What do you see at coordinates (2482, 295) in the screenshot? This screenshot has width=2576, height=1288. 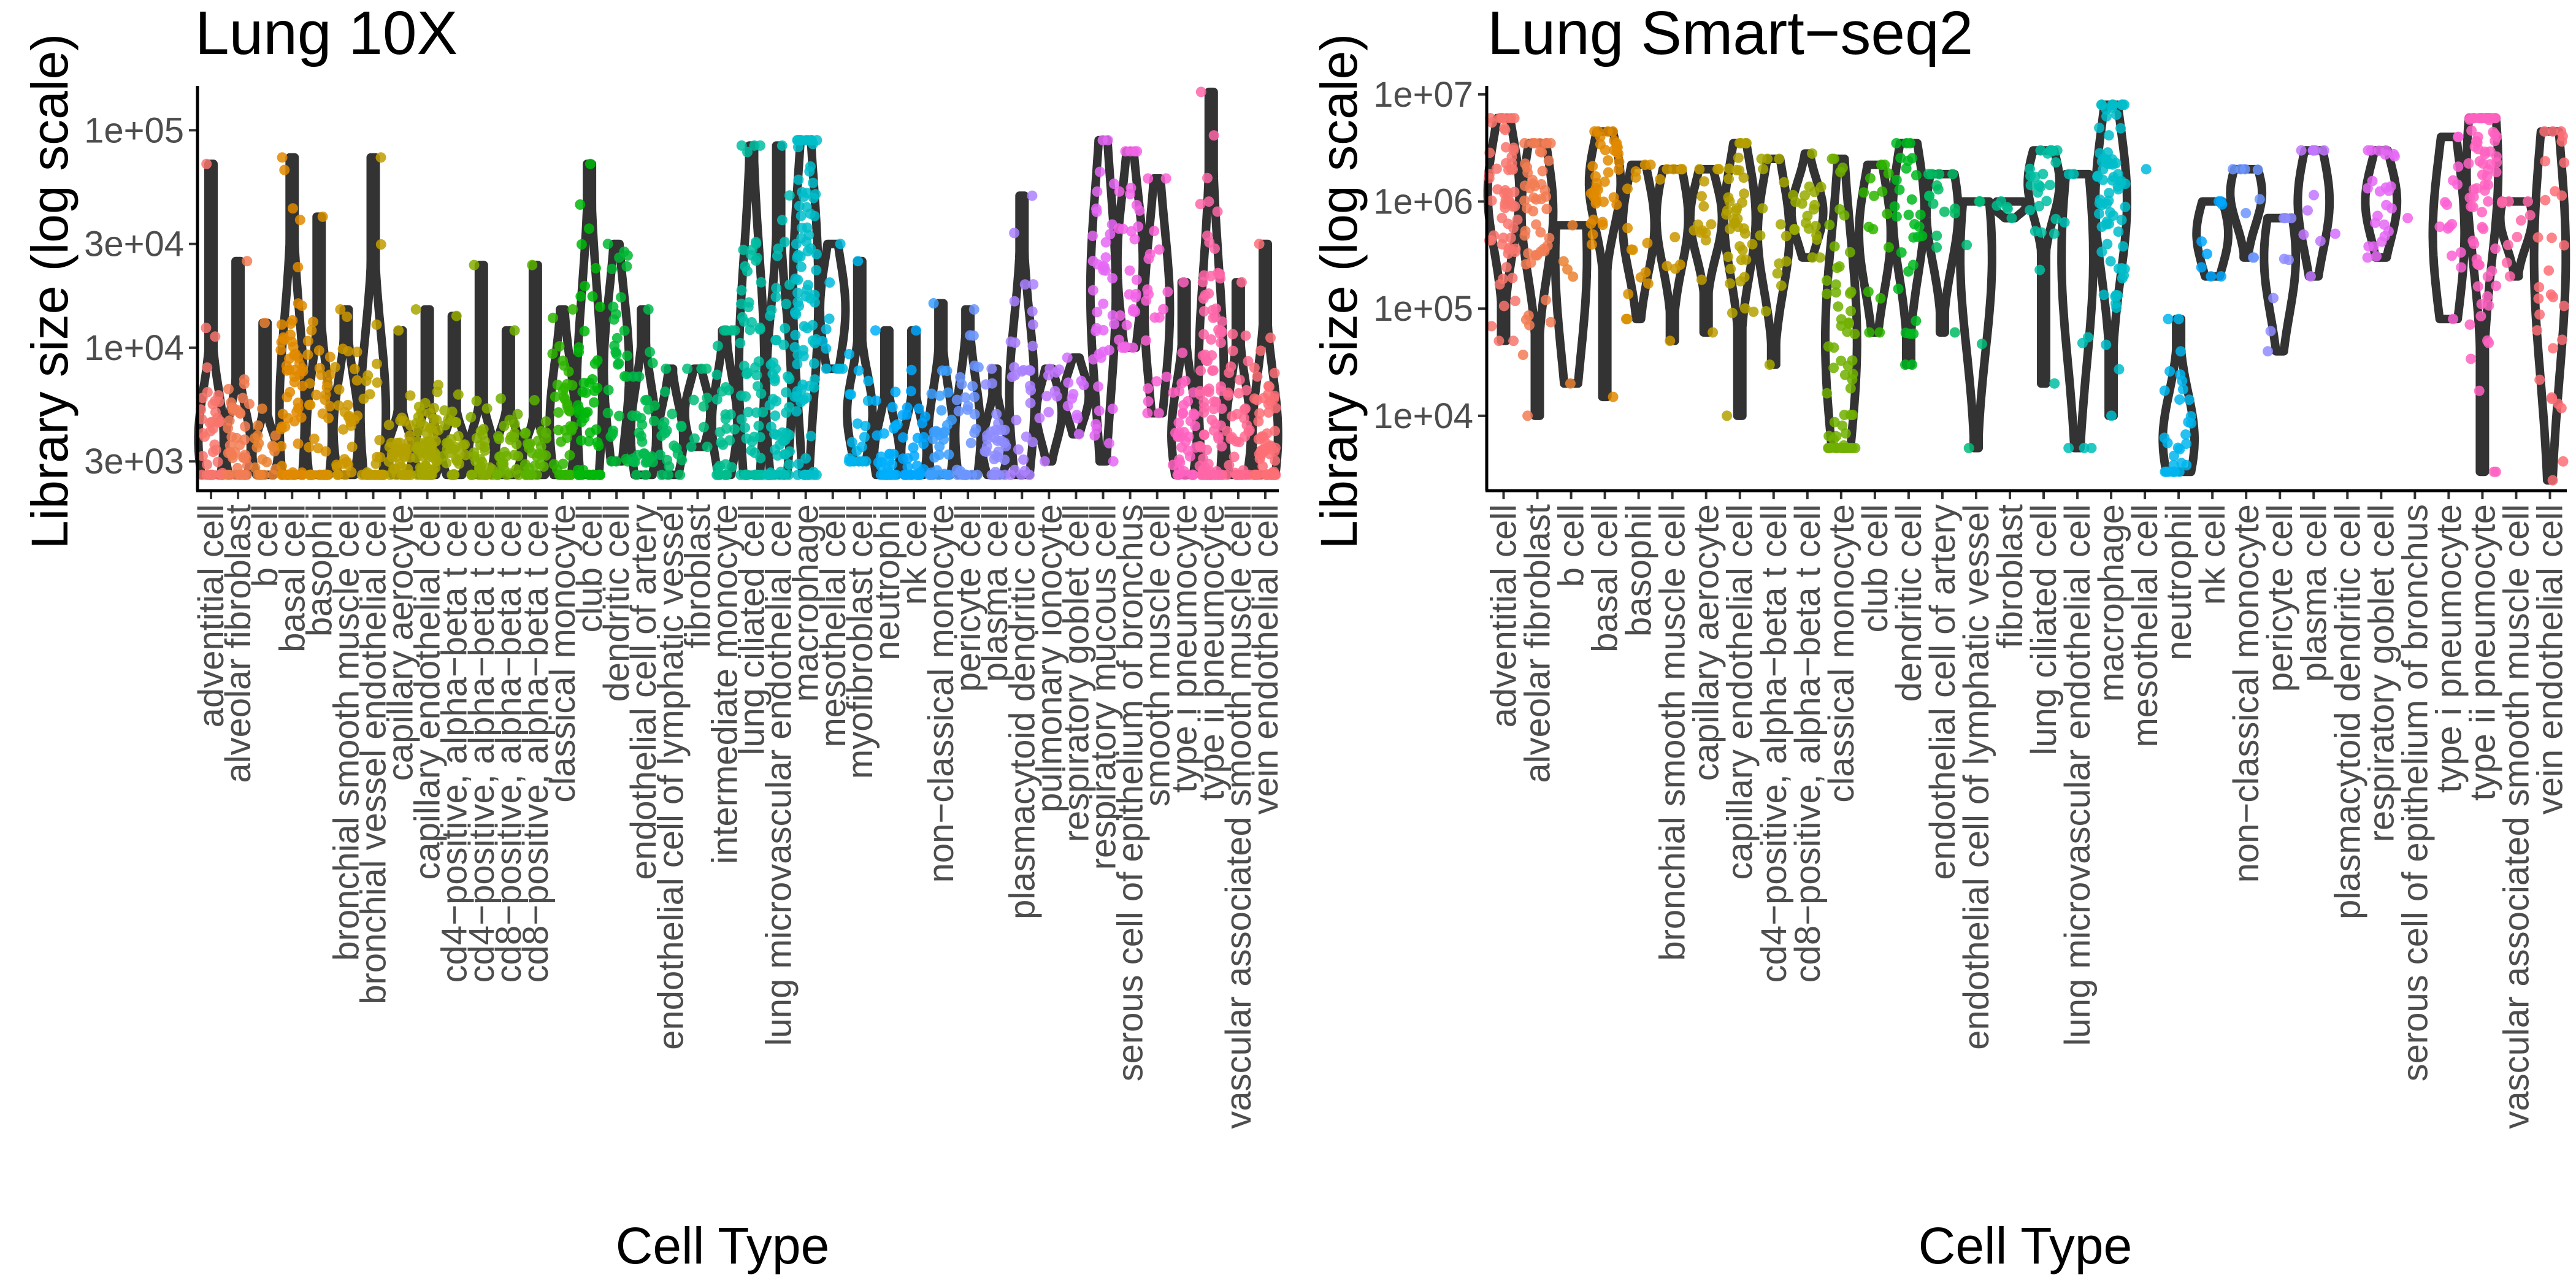 I see `violin-type-ii-pneumocyte` at bounding box center [2482, 295].